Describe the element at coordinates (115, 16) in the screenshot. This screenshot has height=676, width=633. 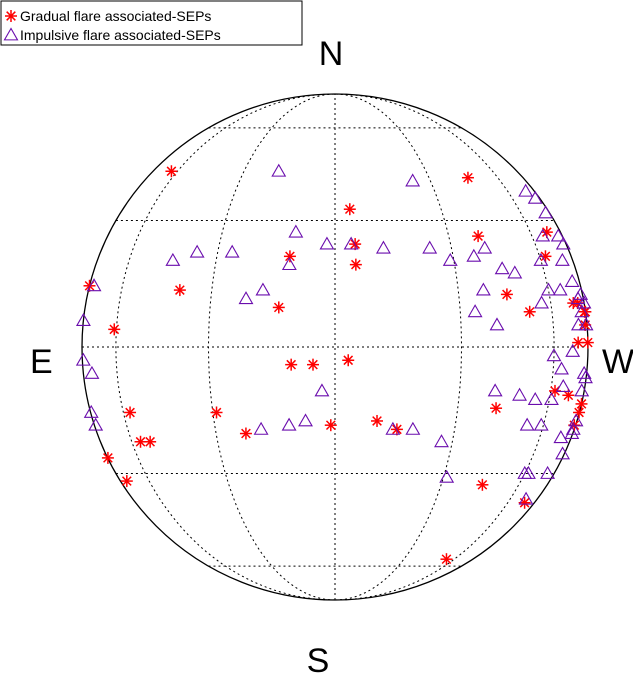
I see `legend-label-gradual: Gradual flare associated-SEPs` at that location.